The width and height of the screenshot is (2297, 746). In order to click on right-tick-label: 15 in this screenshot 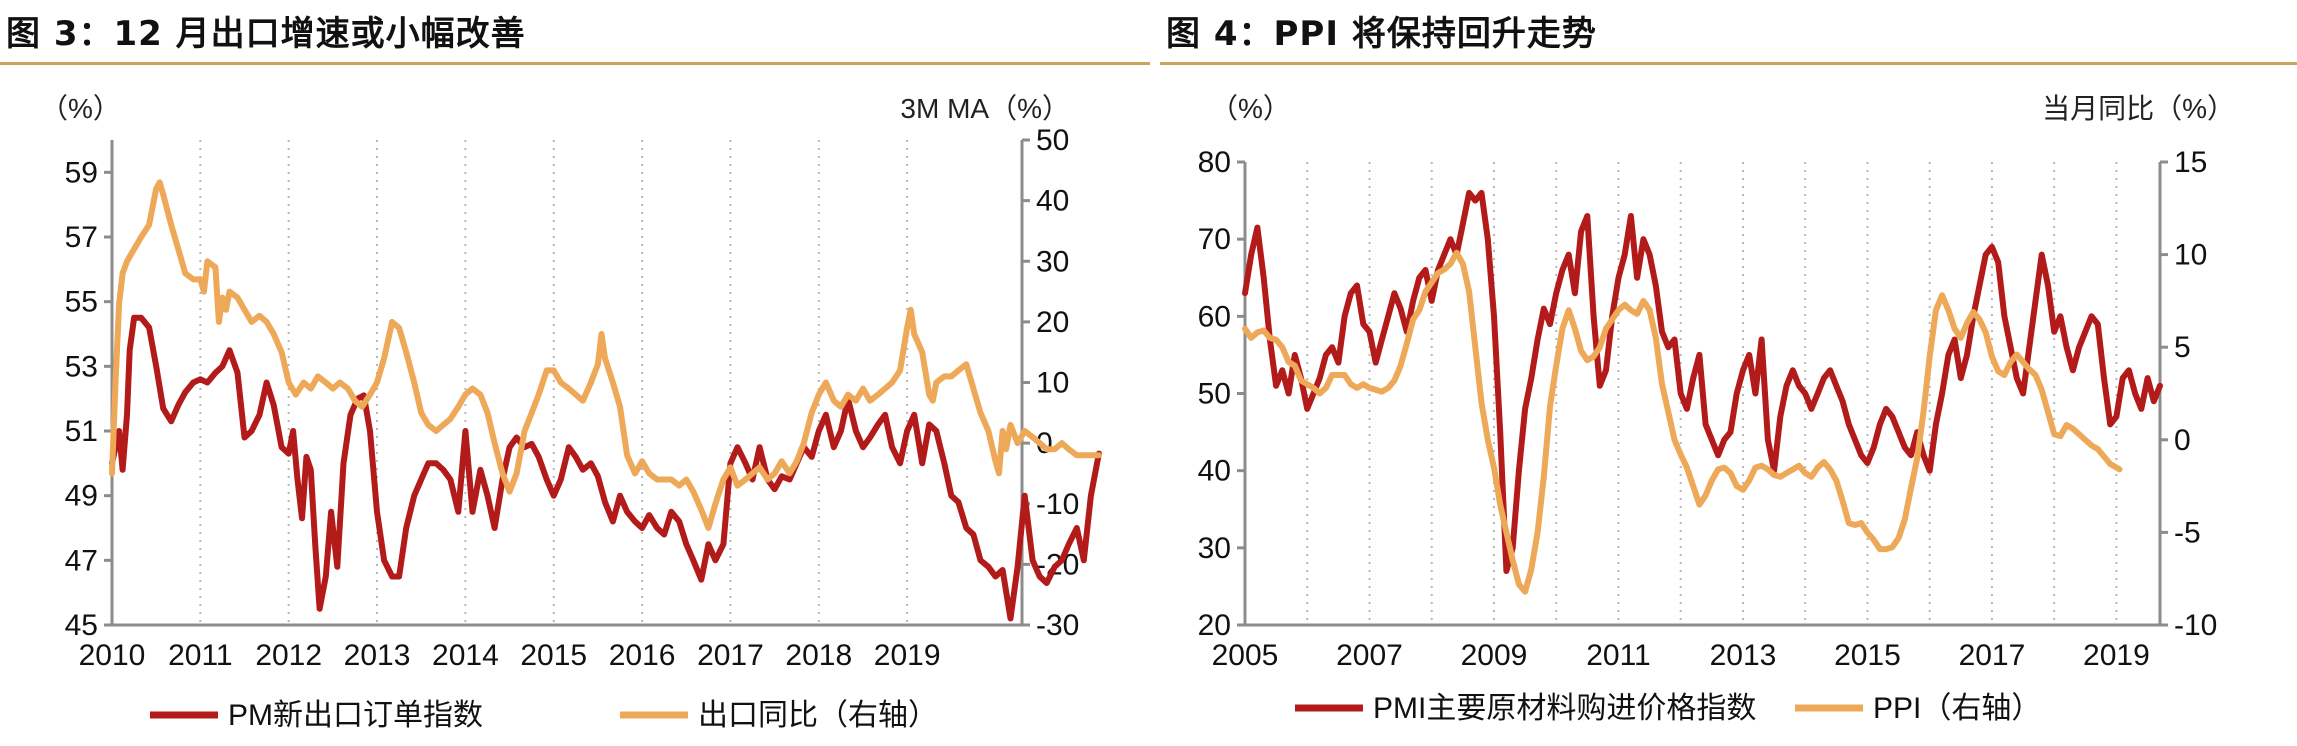, I will do `click(2190, 162)`.